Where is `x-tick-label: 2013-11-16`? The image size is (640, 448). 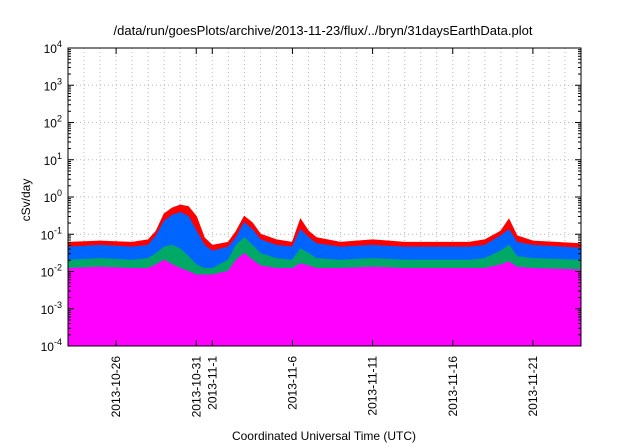
x-tick-label: 2013-11-16 is located at coordinates (453, 386).